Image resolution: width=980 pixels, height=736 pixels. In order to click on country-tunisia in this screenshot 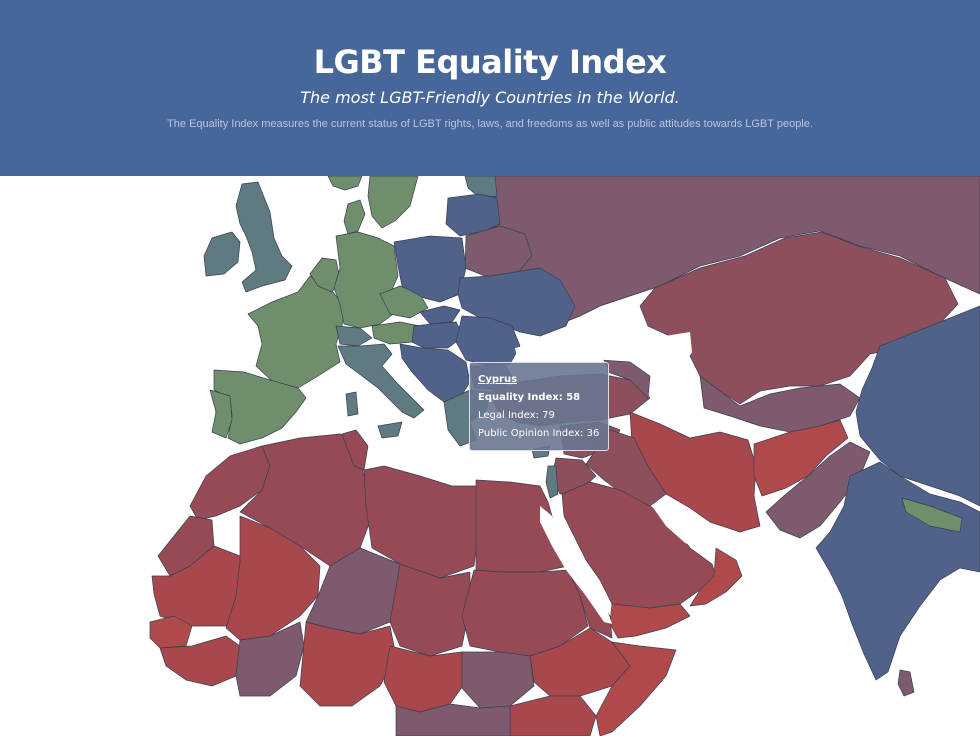, I will do `click(355, 450)`.